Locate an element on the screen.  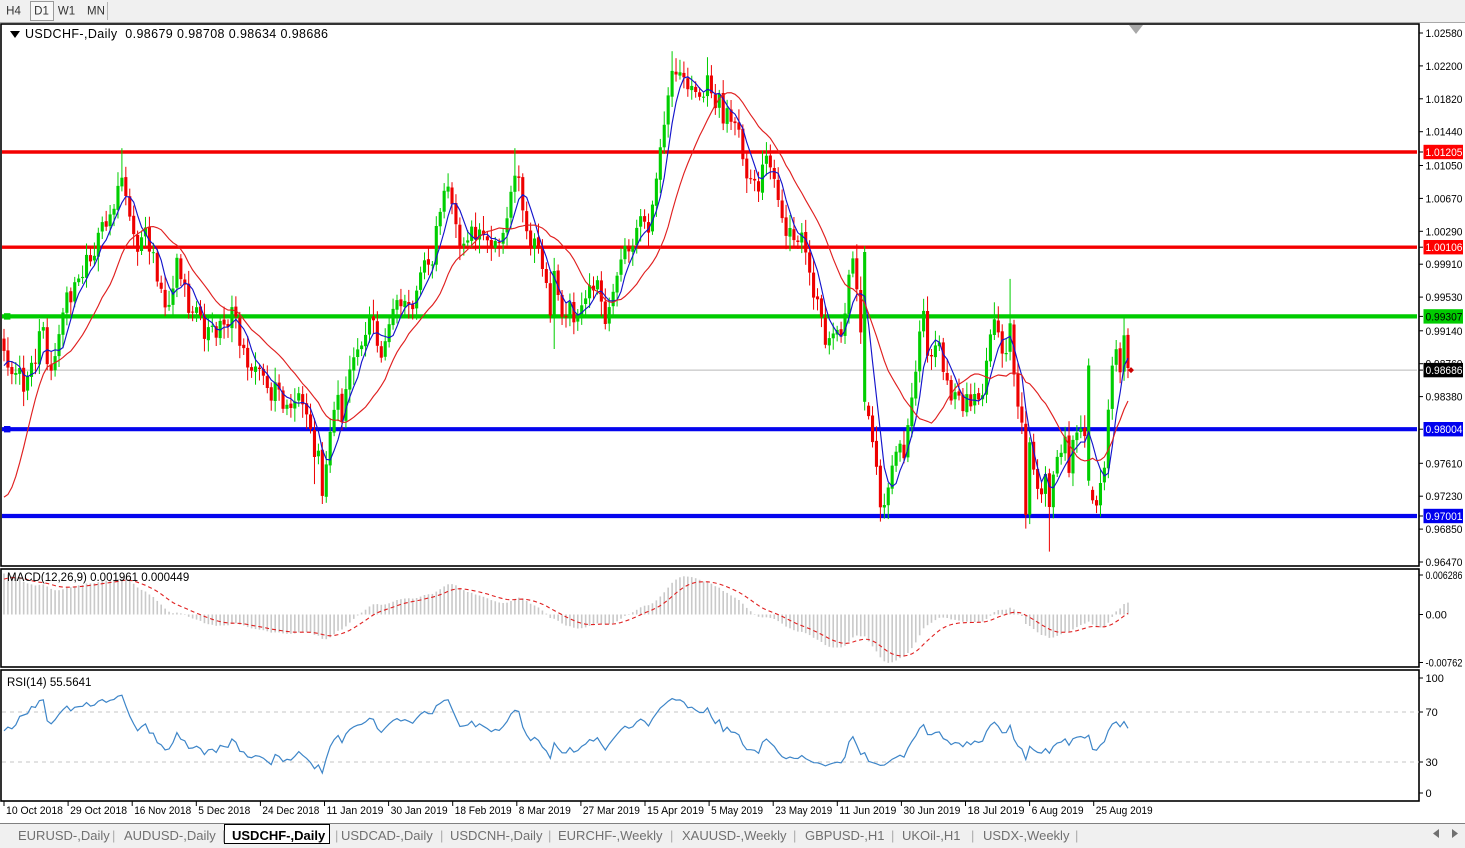
svg-text: 6 Aug 2019 is located at coordinates (1058, 811).